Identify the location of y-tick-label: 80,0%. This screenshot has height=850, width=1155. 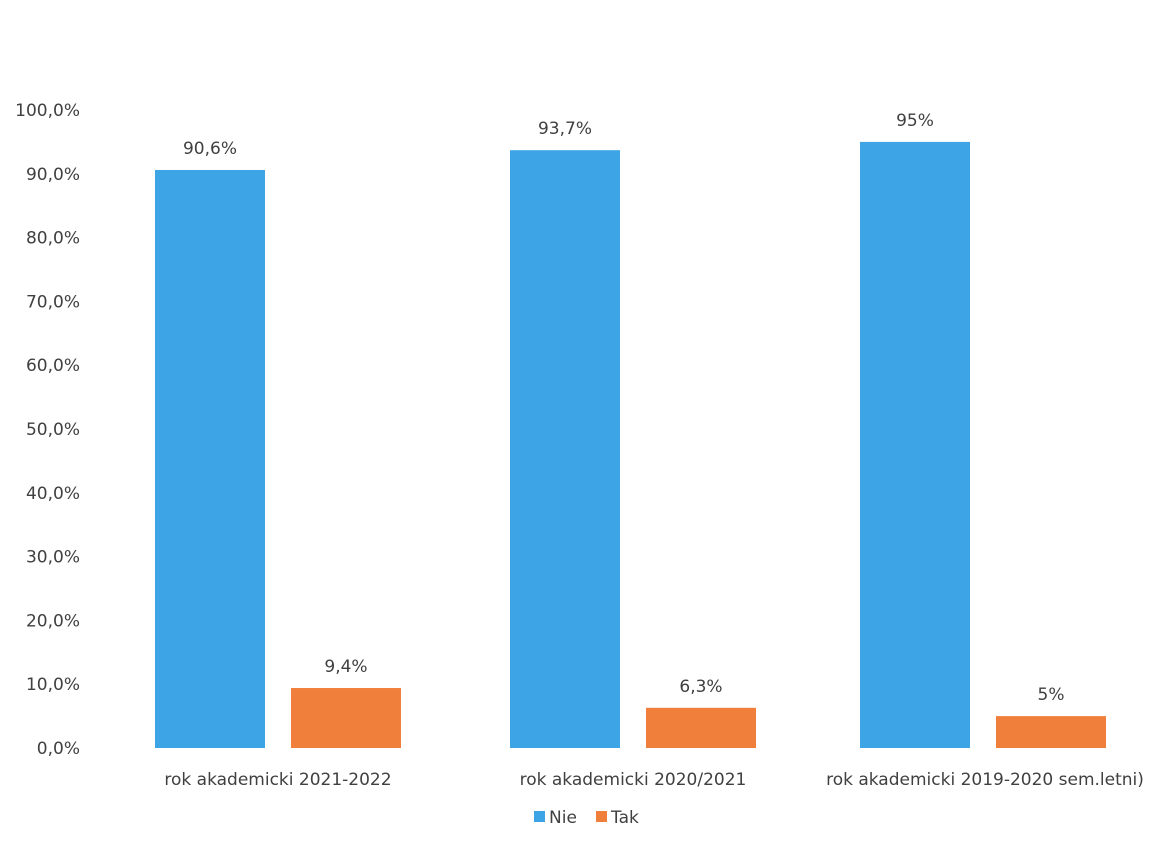
(53, 239).